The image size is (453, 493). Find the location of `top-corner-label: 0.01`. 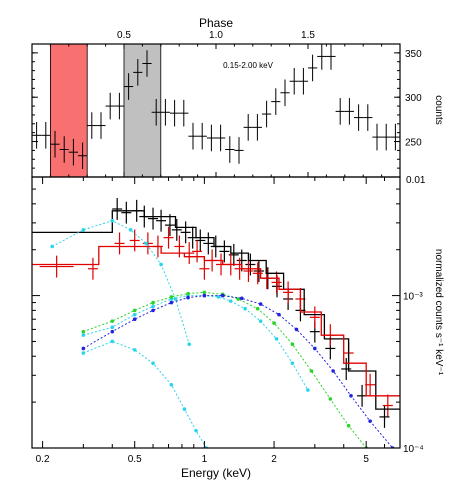

top-corner-label: 0.01 is located at coordinates (416, 180).